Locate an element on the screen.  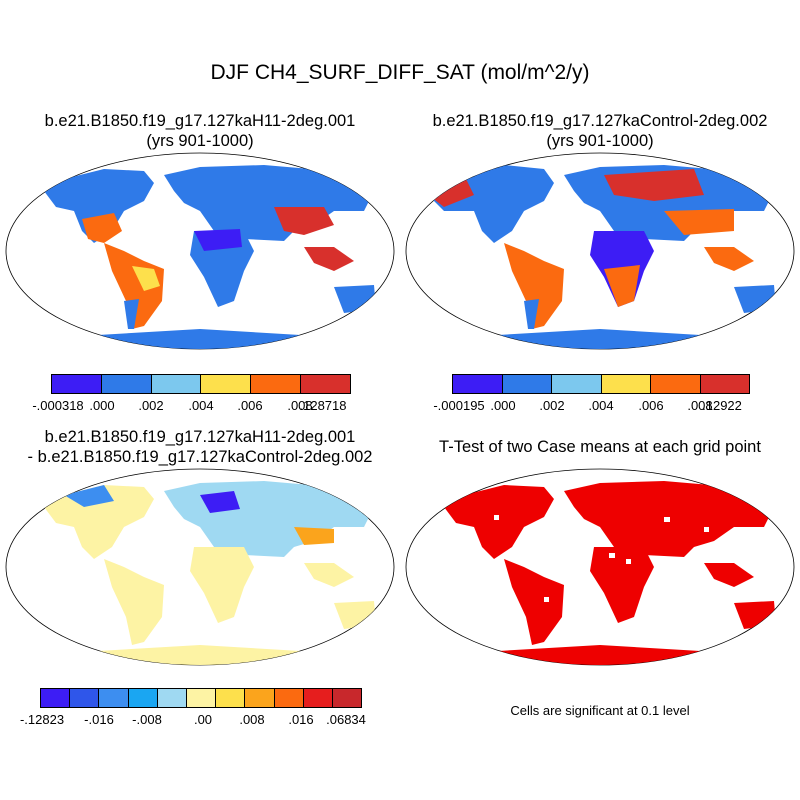
panel3-title-line1: b.e21.B1850.f19_g17.127kaH11-2deg.001 is located at coordinates (200, 437).